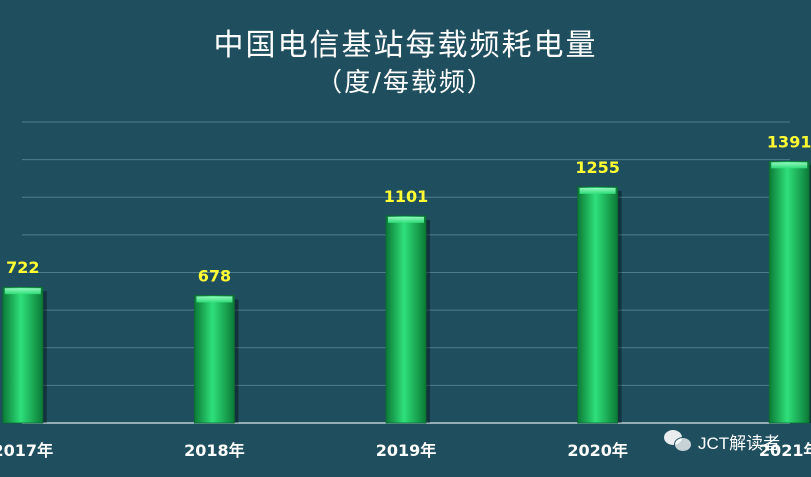 The image size is (811, 477). What do you see at coordinates (406, 196) in the screenshot?
I see `data-label: 1101` at bounding box center [406, 196].